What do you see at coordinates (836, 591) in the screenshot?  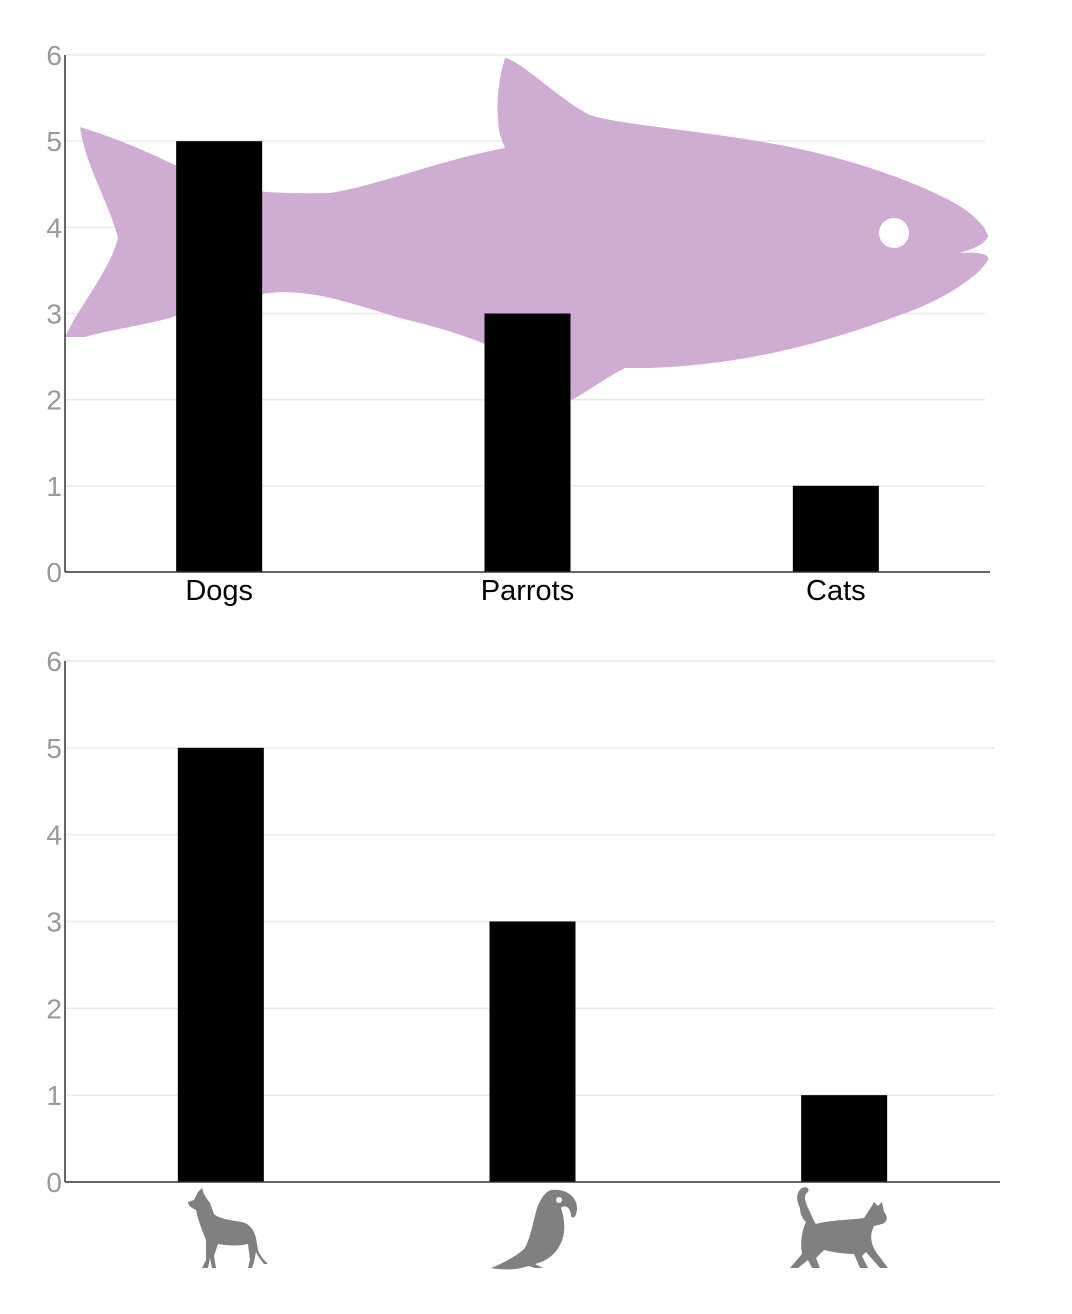 I see `x-category-label: Cats` at bounding box center [836, 591].